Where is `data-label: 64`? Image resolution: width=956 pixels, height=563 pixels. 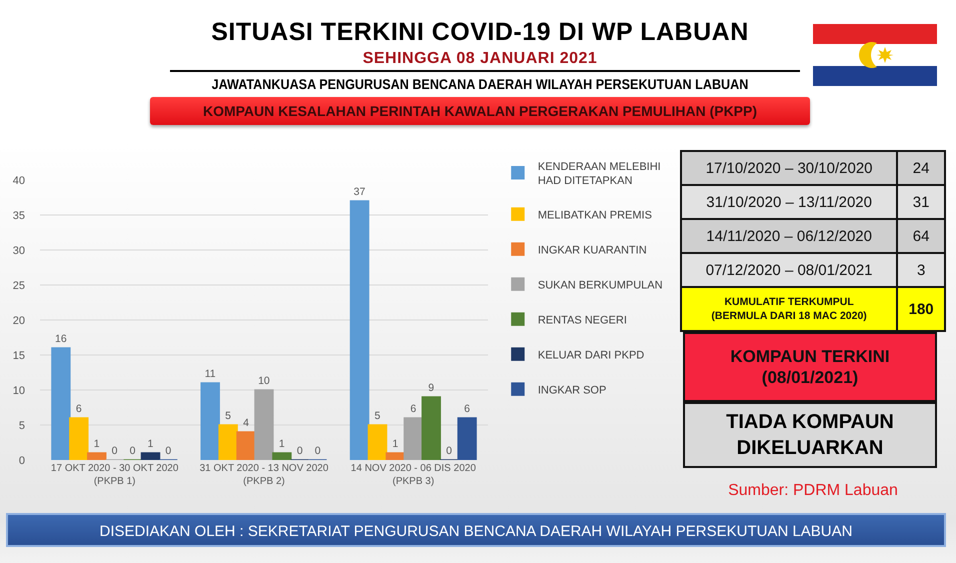
data-label: 64 is located at coordinates (921, 236).